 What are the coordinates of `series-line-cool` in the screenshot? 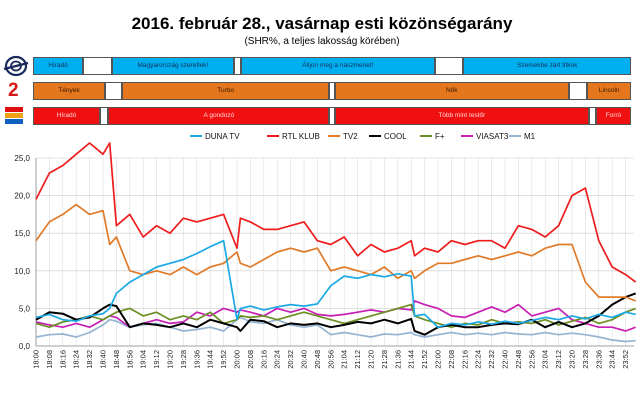 It's located at (336, 314).